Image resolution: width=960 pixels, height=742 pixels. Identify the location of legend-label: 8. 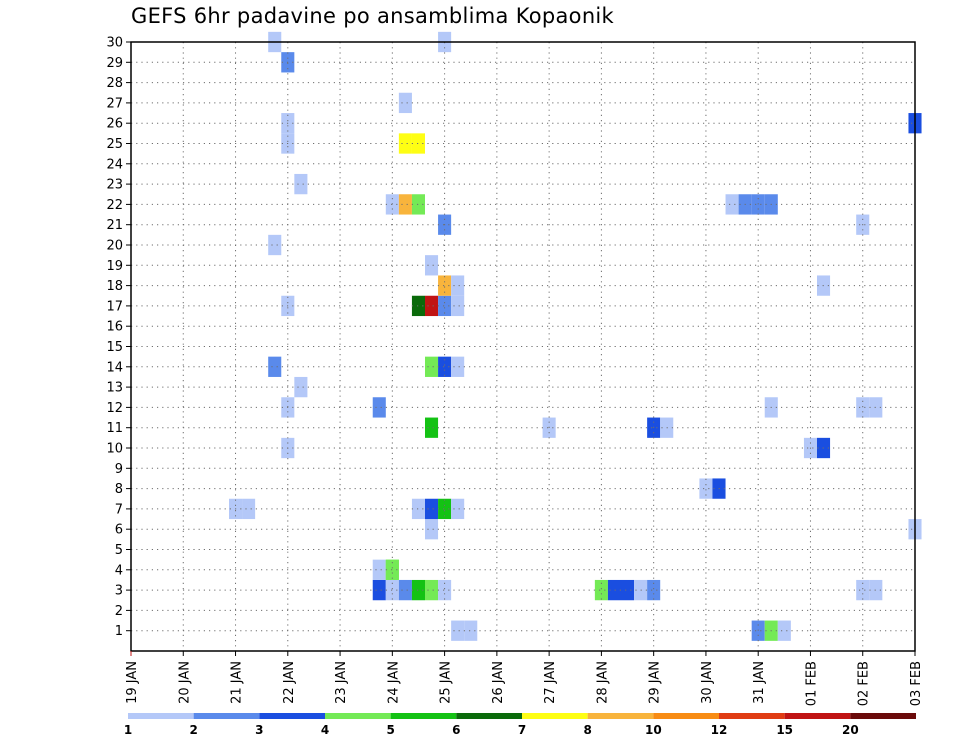
(587, 730).